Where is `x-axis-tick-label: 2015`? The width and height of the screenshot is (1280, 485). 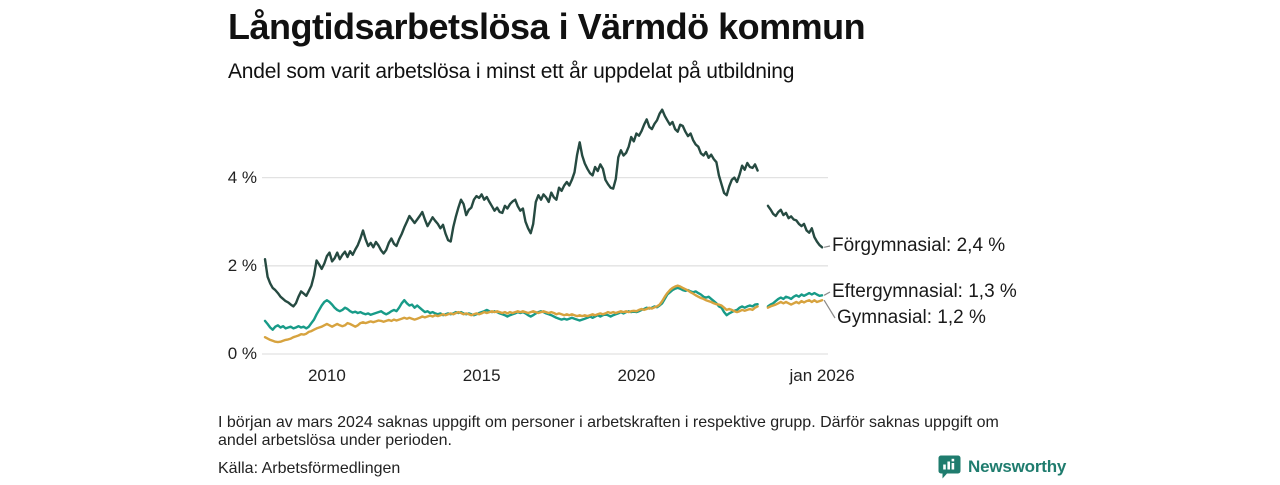
x-axis-tick-label: 2015 is located at coordinates (481, 375).